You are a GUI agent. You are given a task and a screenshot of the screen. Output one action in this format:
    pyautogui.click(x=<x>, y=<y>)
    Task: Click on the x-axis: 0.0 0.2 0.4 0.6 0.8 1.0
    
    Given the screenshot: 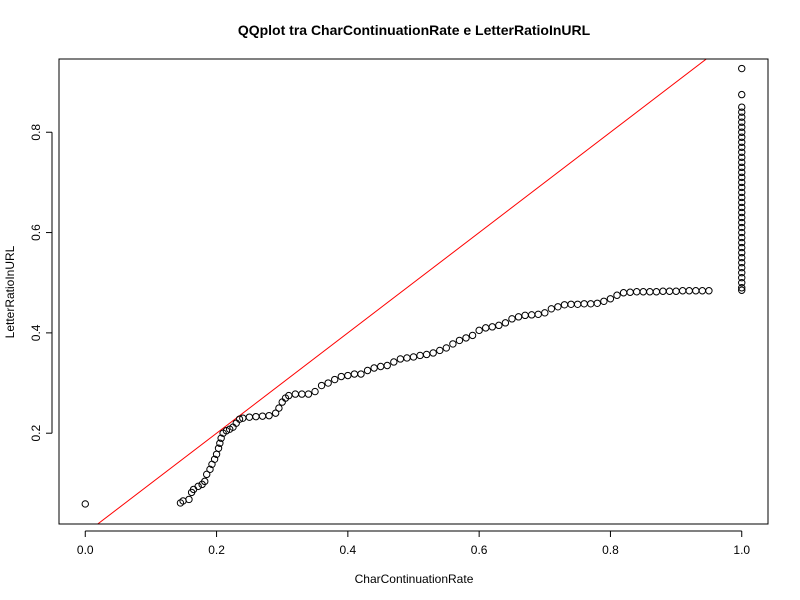 What is the action you would take?
    pyautogui.click(x=413, y=543)
    